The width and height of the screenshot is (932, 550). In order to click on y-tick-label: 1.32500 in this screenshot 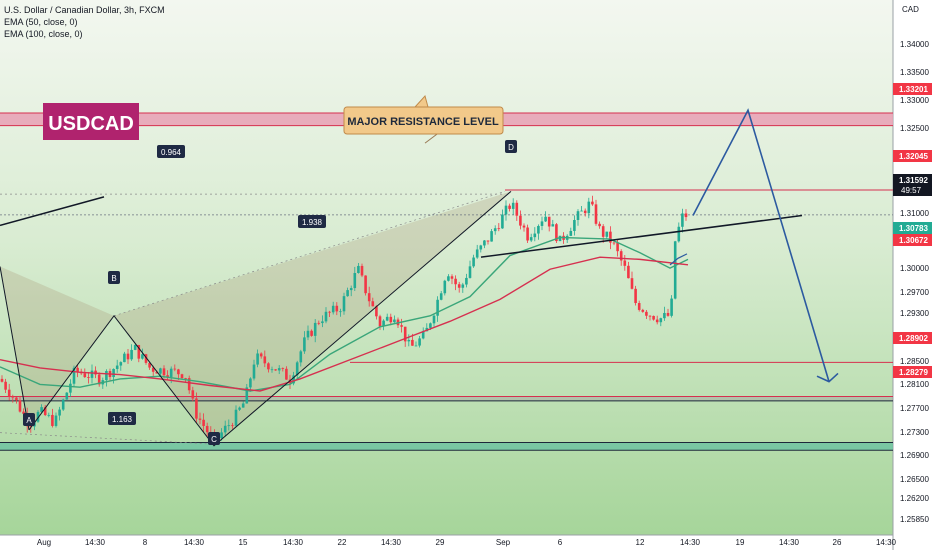, I will do `click(914, 128)`.